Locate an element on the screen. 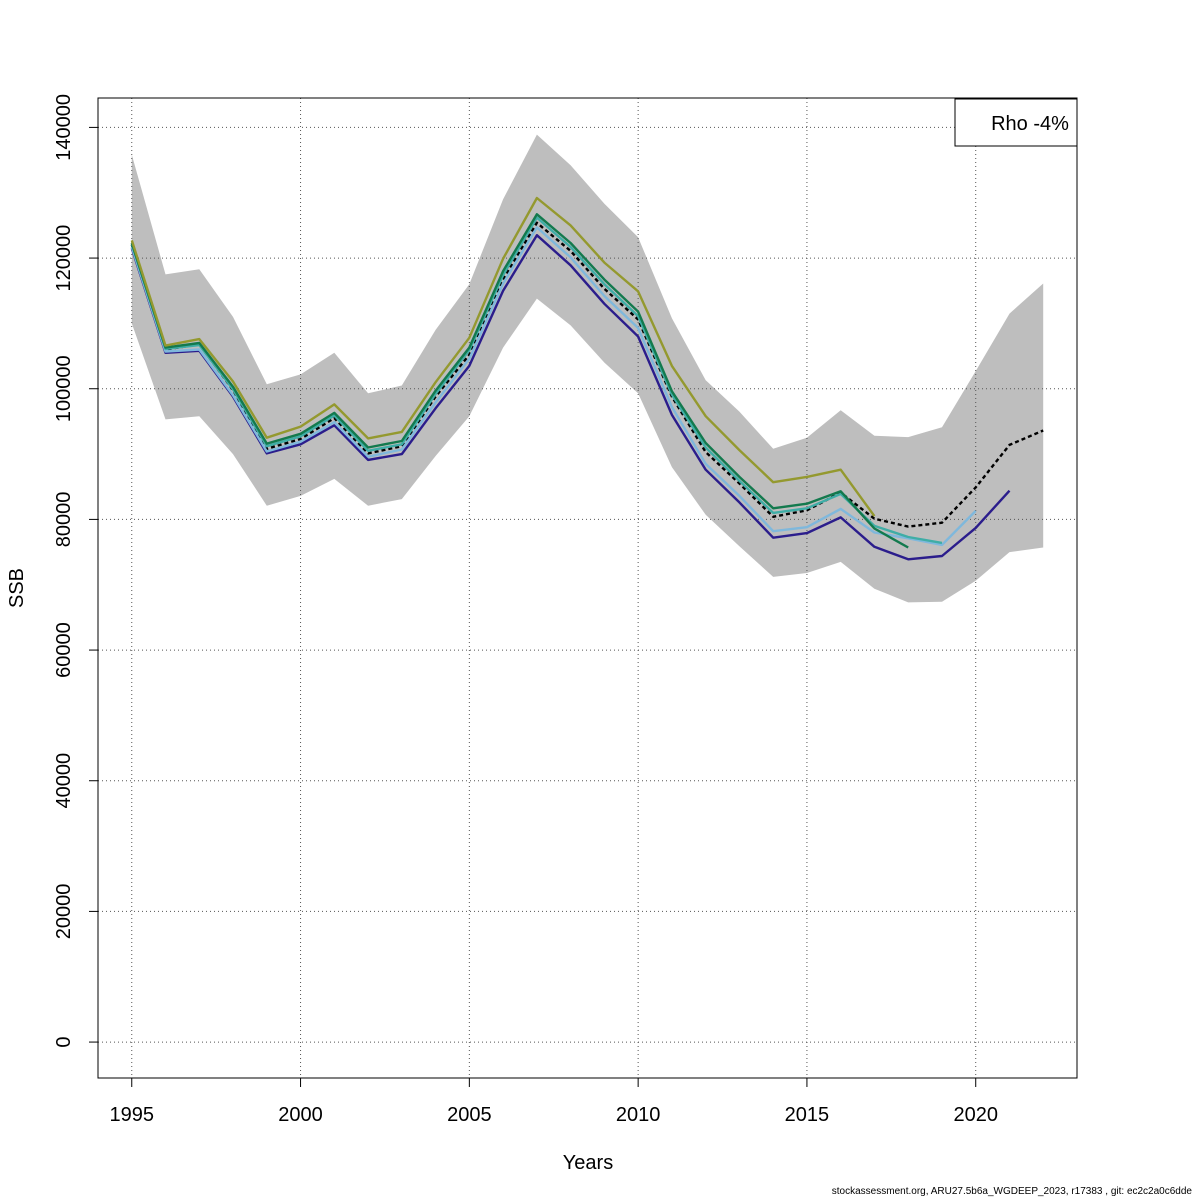 The height and width of the screenshot is (1200, 1200). y-tick-label: 140000 is located at coordinates (64, 127).